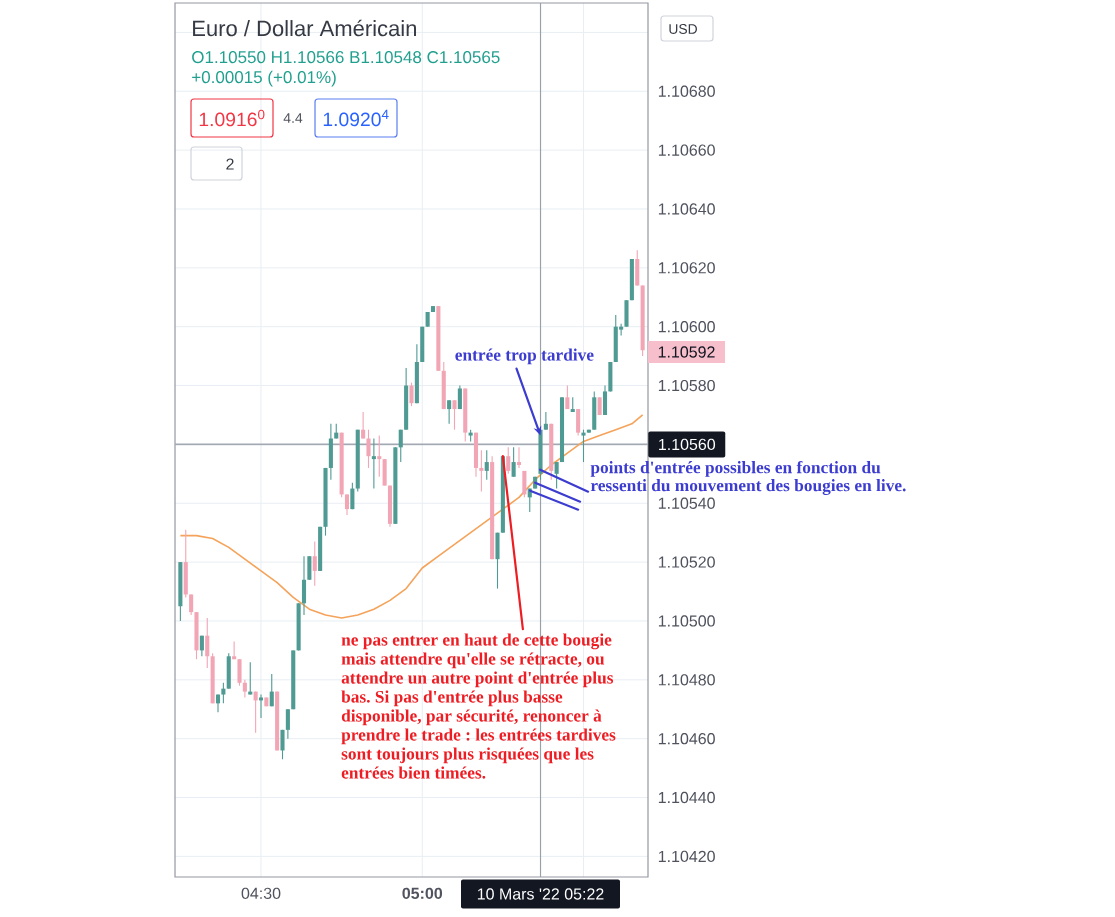 The width and height of the screenshot is (1115, 917). What do you see at coordinates (686, 327) in the screenshot?
I see `y-tick-label: 1.10600` at bounding box center [686, 327].